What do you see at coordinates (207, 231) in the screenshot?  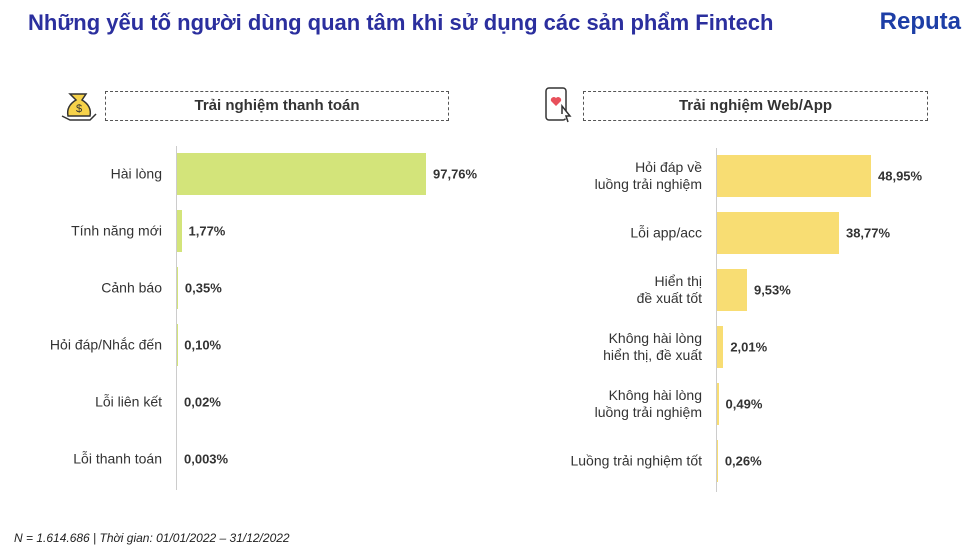 I see `value-label: 1,77%` at bounding box center [207, 231].